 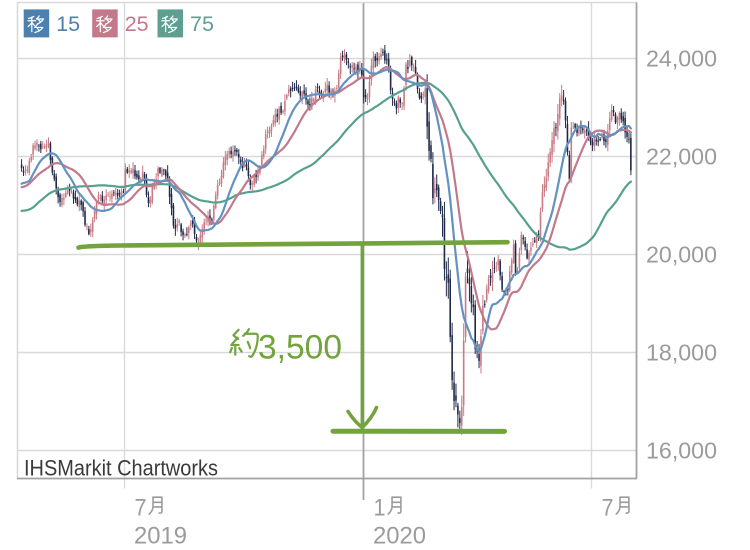 What do you see at coordinates (137, 24) in the screenshot?
I see `legend-period-label: 25` at bounding box center [137, 24].